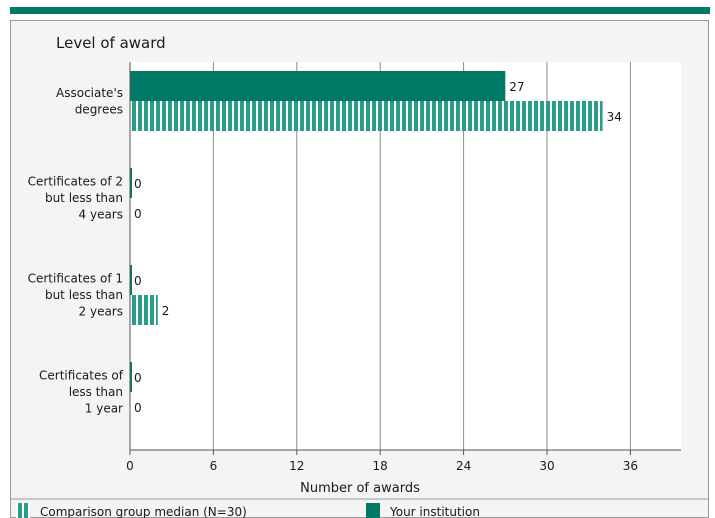 This screenshot has height=518, width=715. What do you see at coordinates (143, 511) in the screenshot?
I see `legend-label: Comparison group median (N=30)` at bounding box center [143, 511].